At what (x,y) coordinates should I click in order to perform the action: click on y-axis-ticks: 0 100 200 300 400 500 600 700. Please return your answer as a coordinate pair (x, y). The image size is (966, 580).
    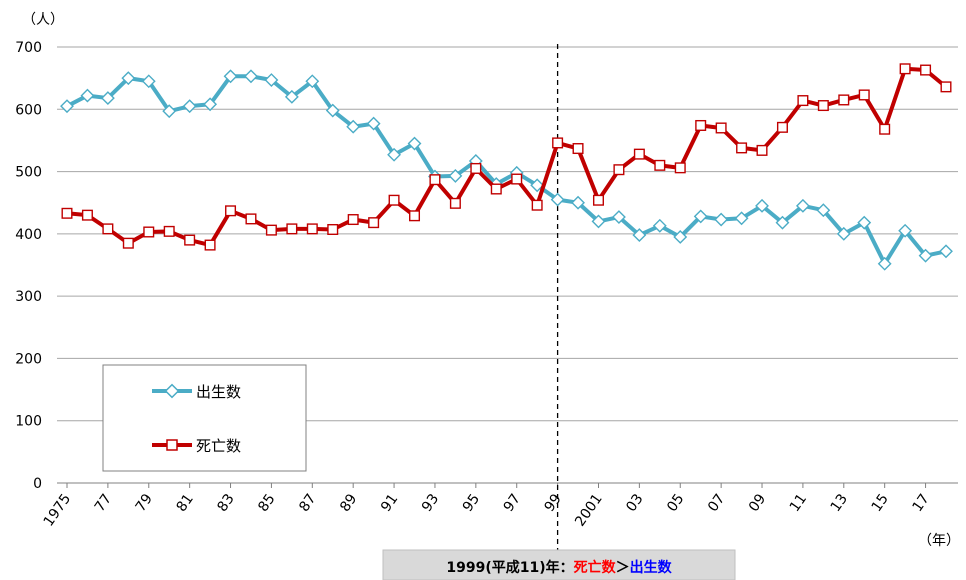
    Looking at the image, I should click on (28, 266).